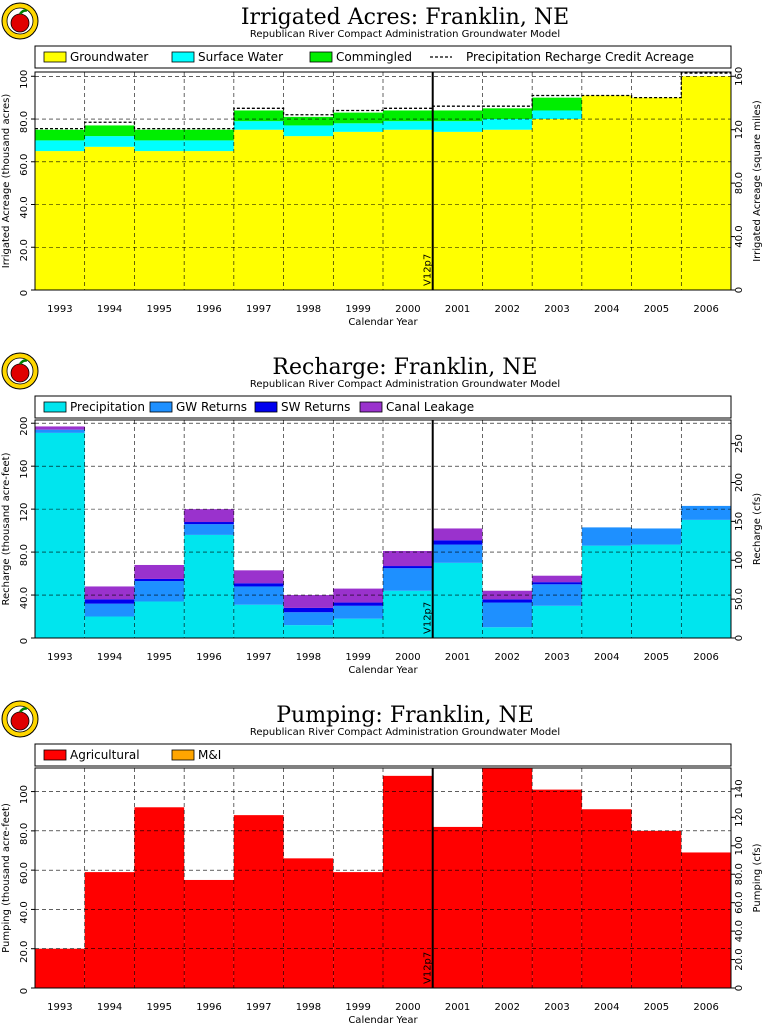 The height and width of the screenshot is (1028, 768). I want to click on y-axis-label: Pumping (thousand acre-feet), so click(6, 878).